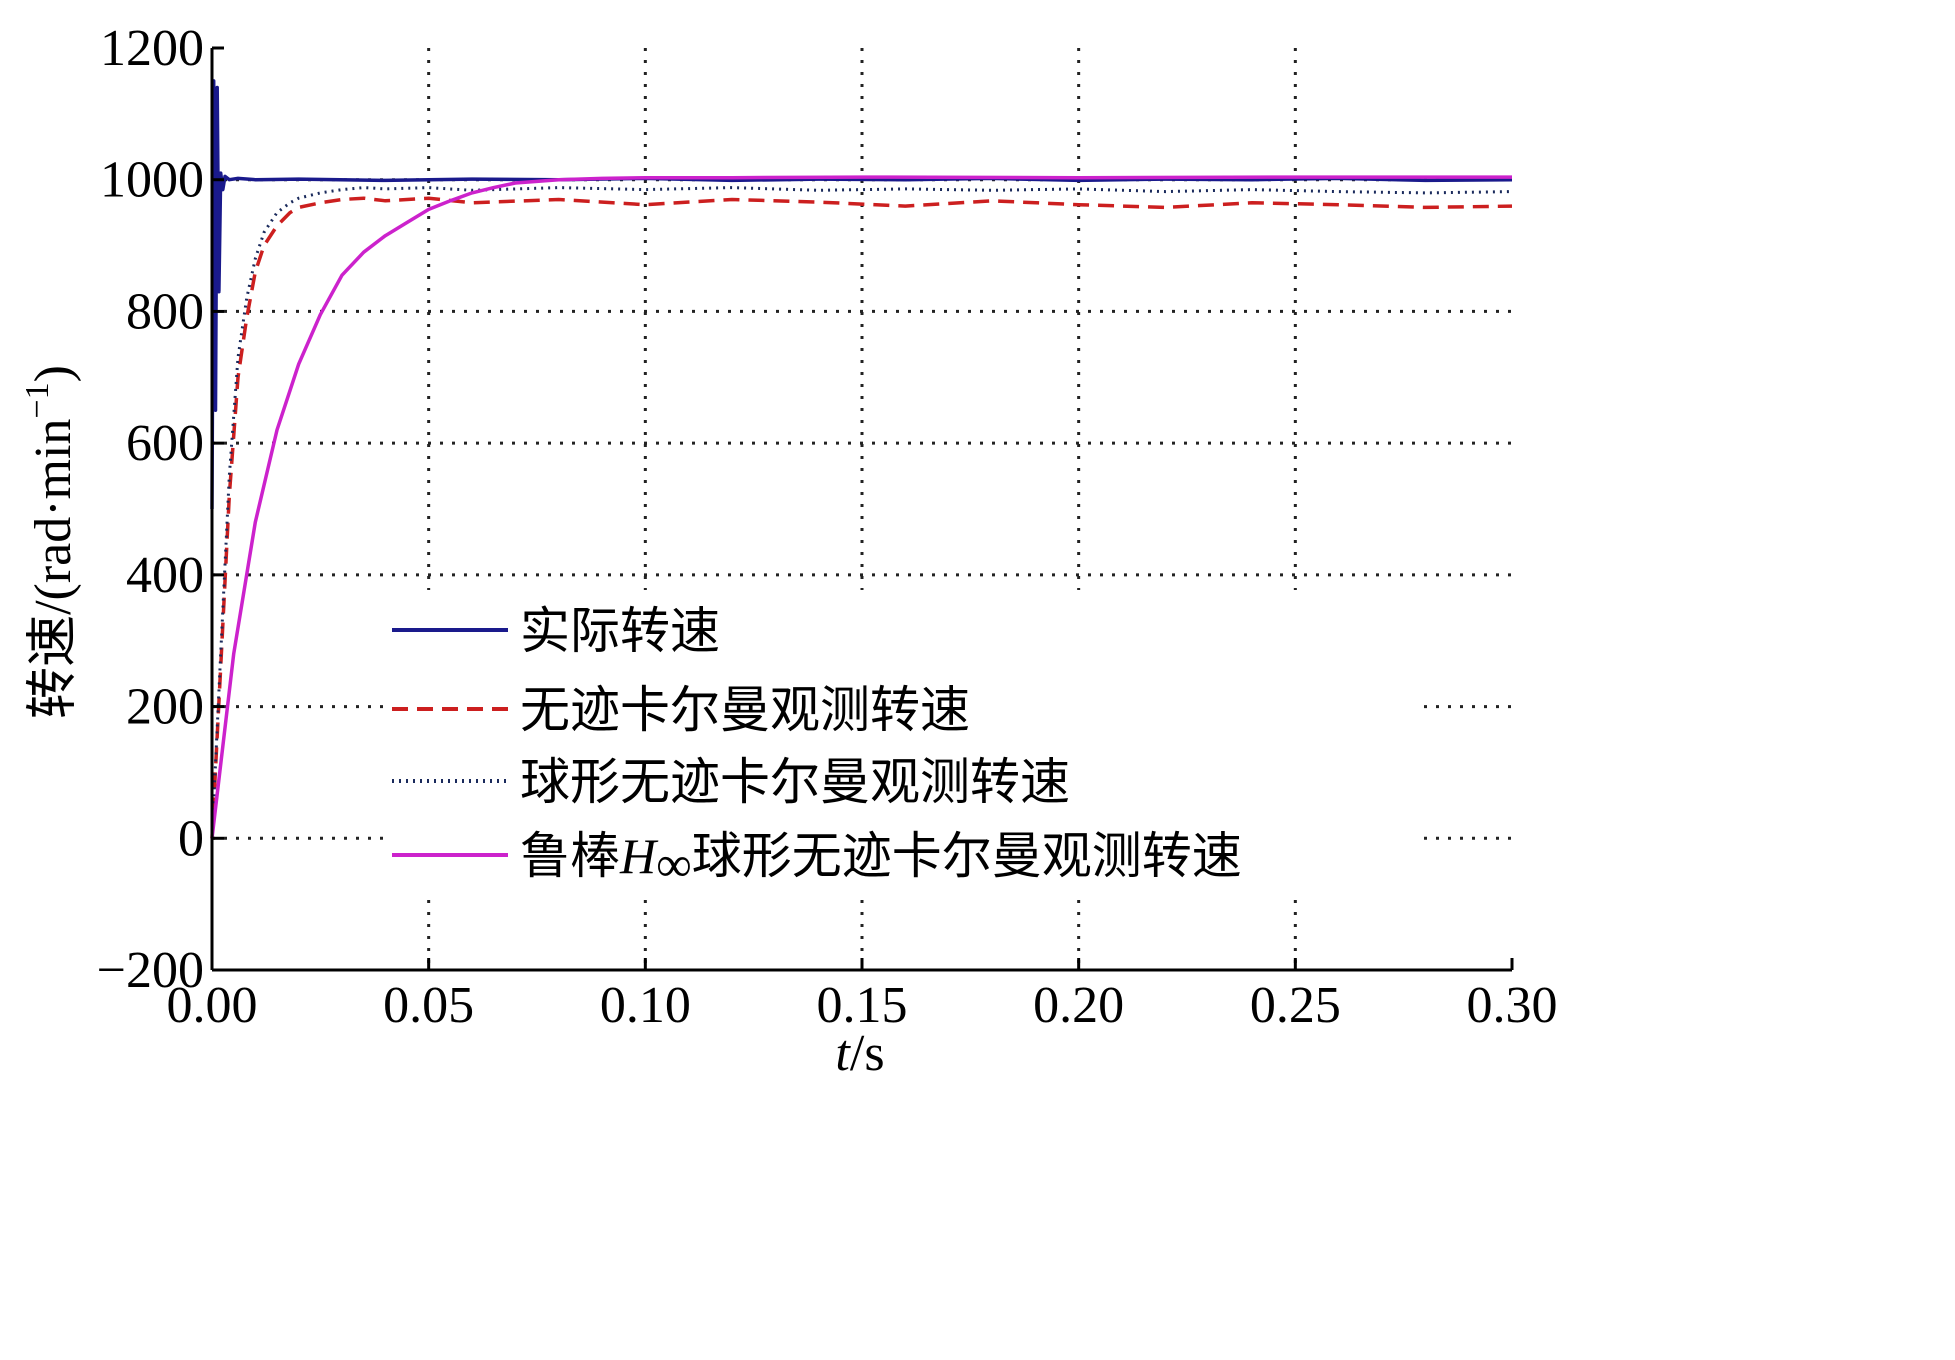 This screenshot has width=1955, height=1360. What do you see at coordinates (165, 311) in the screenshot?
I see `y-tick-label-5: 800` at bounding box center [165, 311].